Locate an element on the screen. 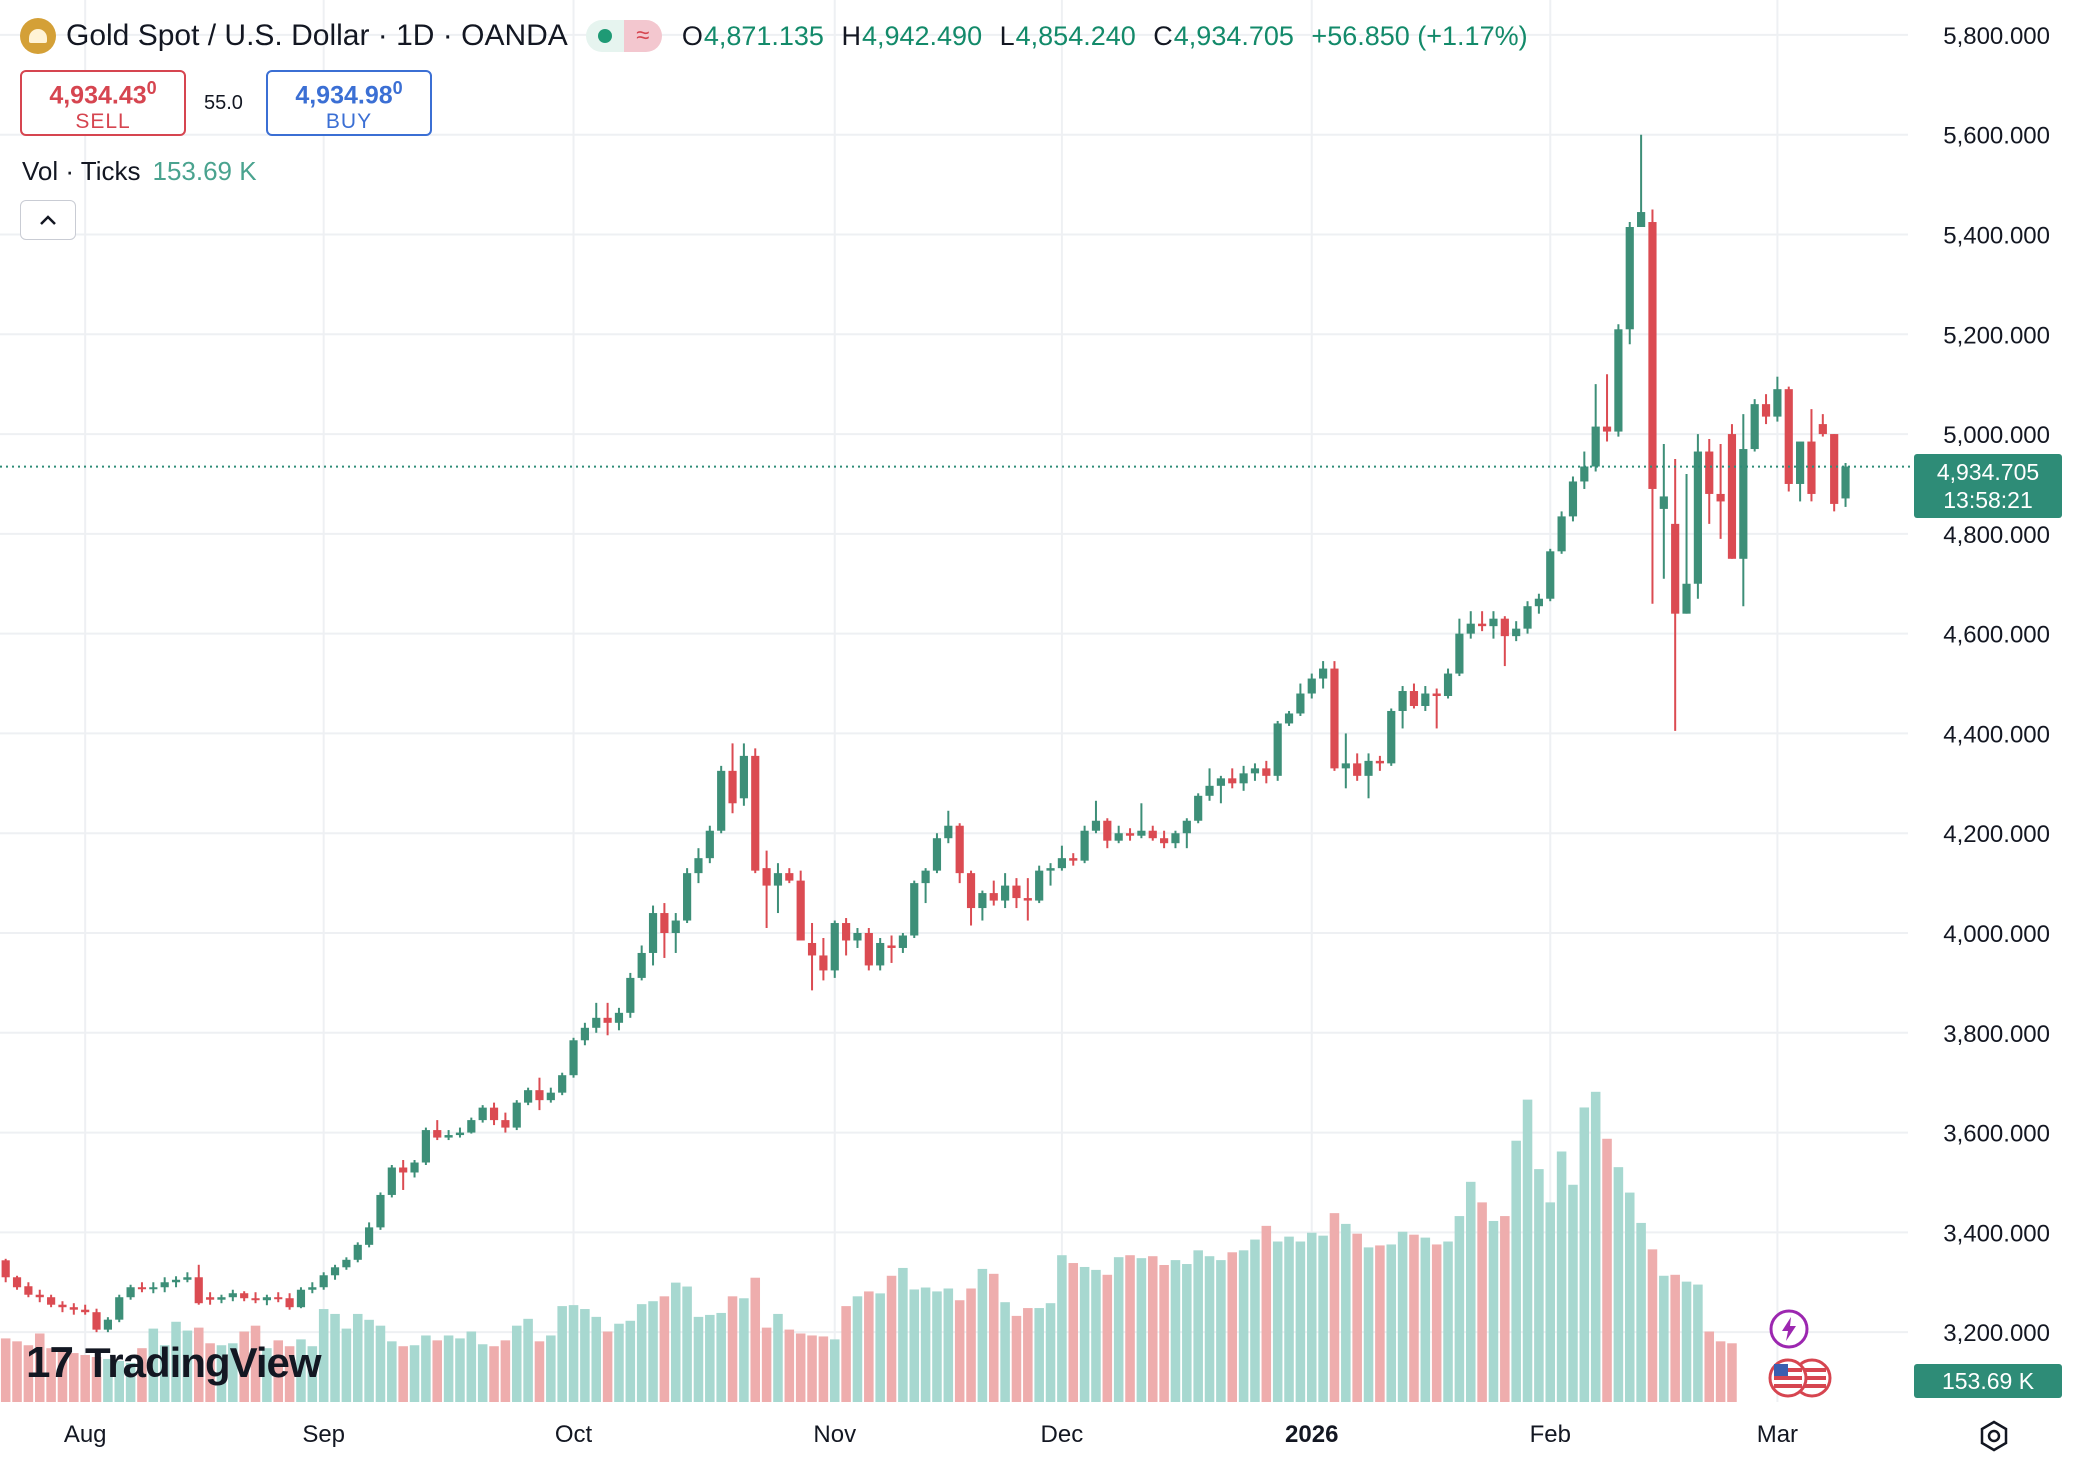 Image resolution: width=2078 pixels, height=1462 pixels. time-tick-label: Nov is located at coordinates (834, 1434).